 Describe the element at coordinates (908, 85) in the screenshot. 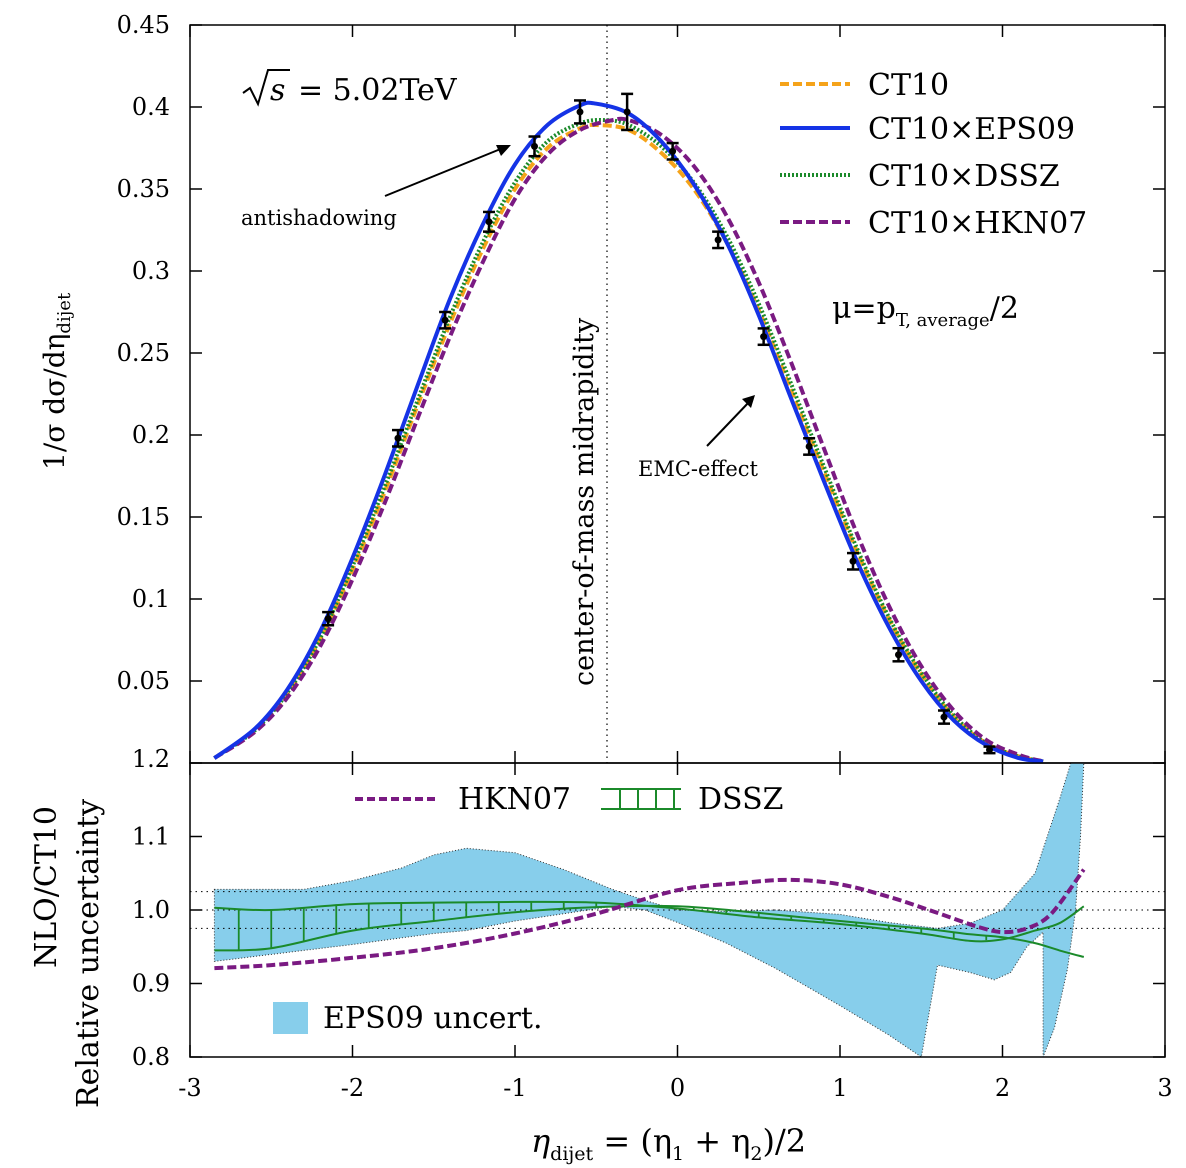

I see `legend-label: CT10` at that location.